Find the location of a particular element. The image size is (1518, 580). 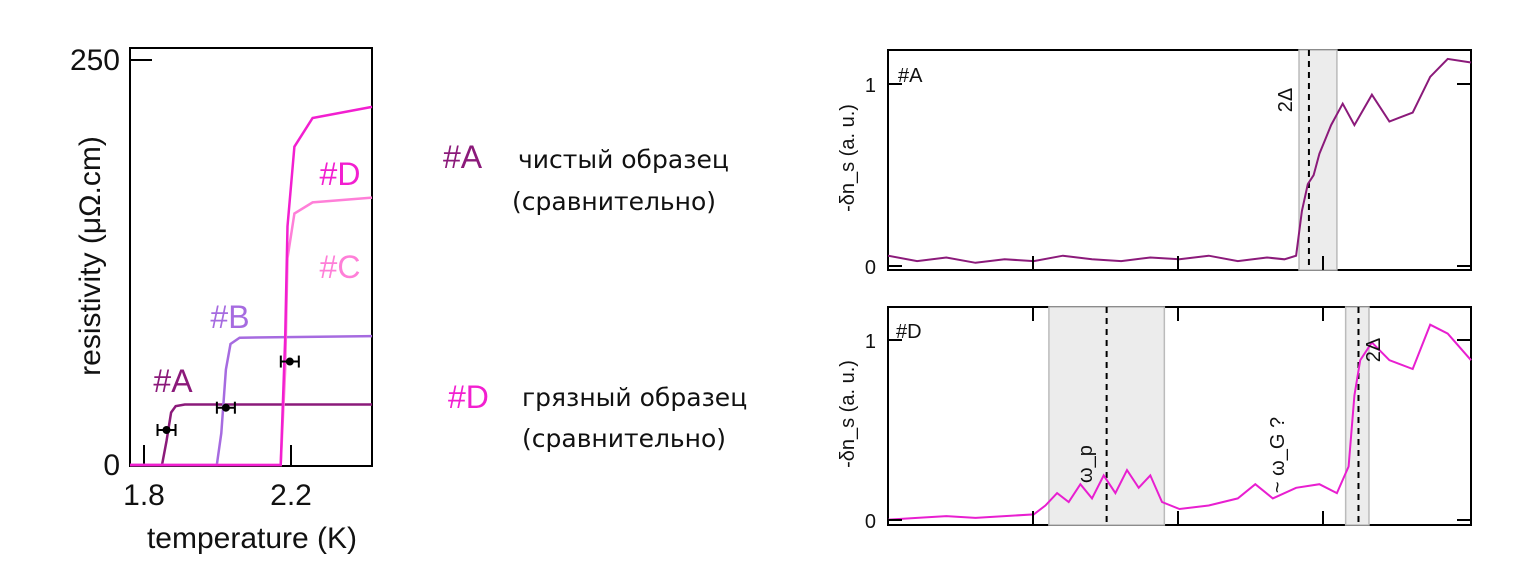

series-label-c: #C is located at coordinates (340, 267).